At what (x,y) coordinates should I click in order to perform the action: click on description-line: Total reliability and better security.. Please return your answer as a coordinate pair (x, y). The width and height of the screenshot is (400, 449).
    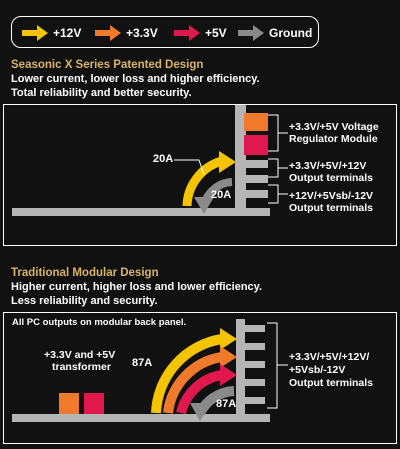
    Looking at the image, I should click on (101, 93).